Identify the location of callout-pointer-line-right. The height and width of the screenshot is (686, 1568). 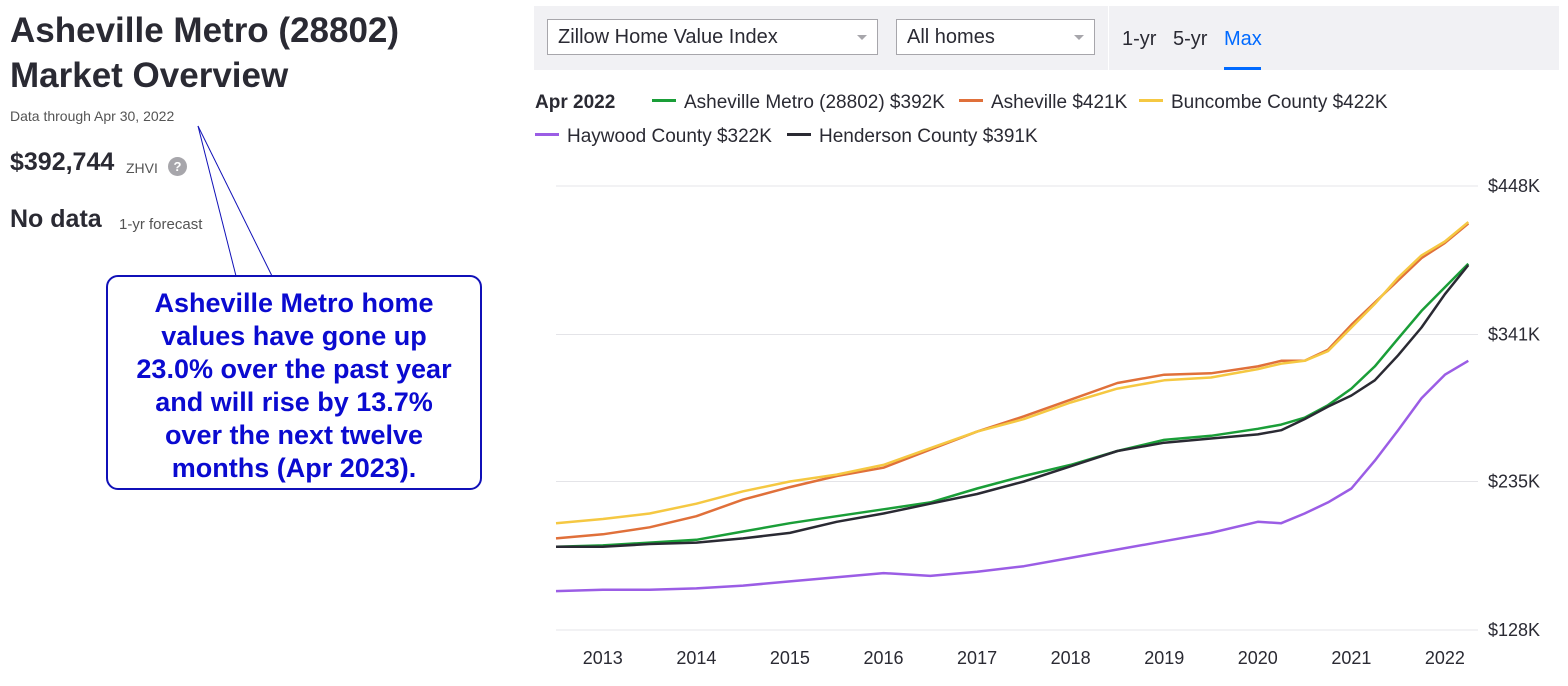
(235, 201).